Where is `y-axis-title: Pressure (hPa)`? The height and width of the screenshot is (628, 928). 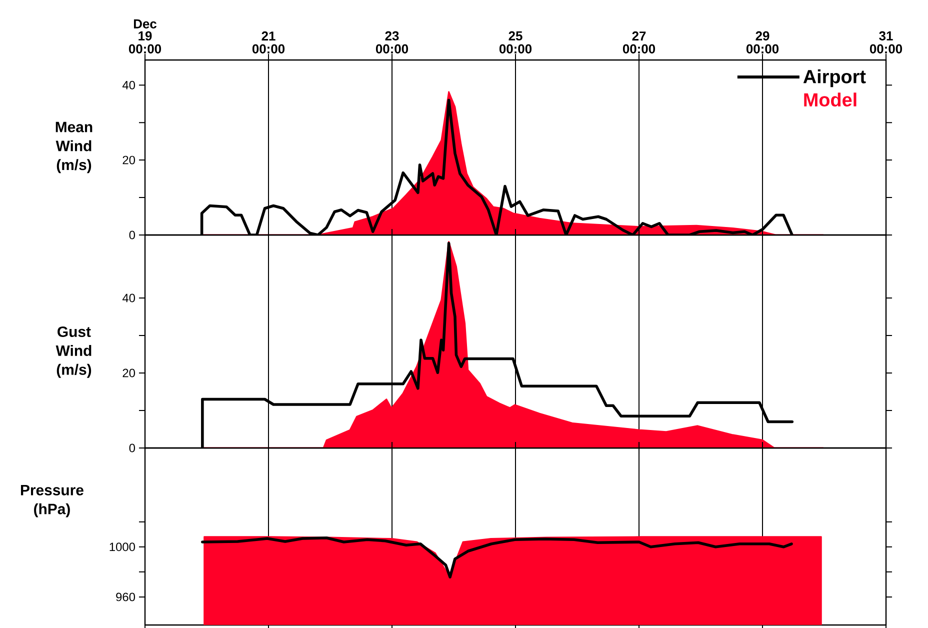
y-axis-title: Pressure (hPa) is located at coordinates (52, 501).